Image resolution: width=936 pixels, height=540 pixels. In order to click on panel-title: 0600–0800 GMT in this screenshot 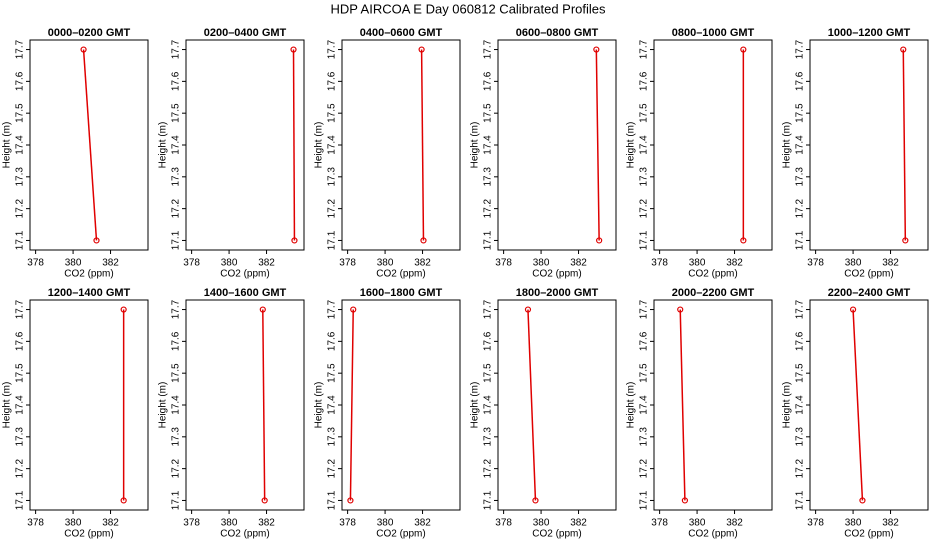, I will do `click(557, 33)`.